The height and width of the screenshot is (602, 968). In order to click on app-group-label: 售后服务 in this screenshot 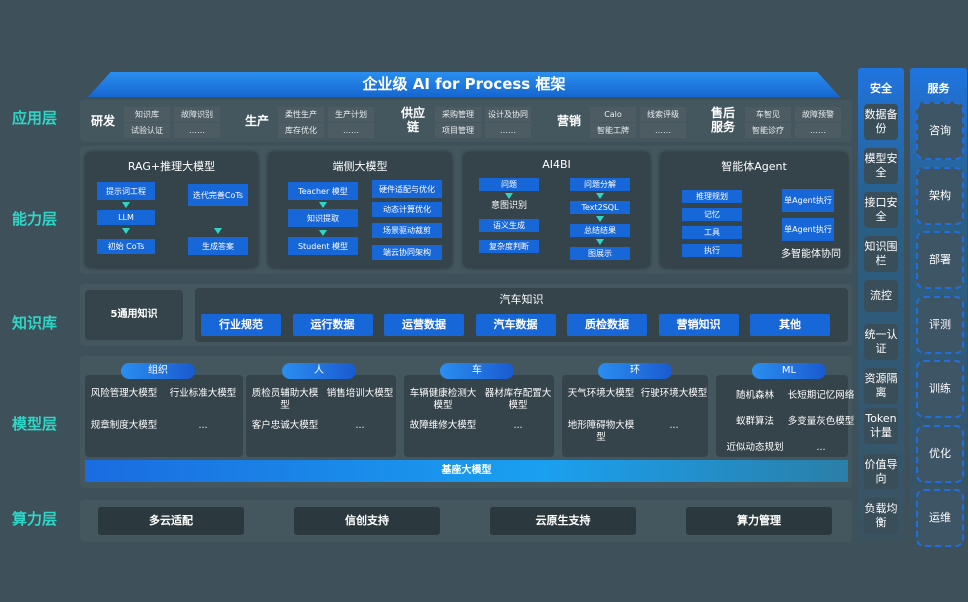, I will do `click(722, 120)`.